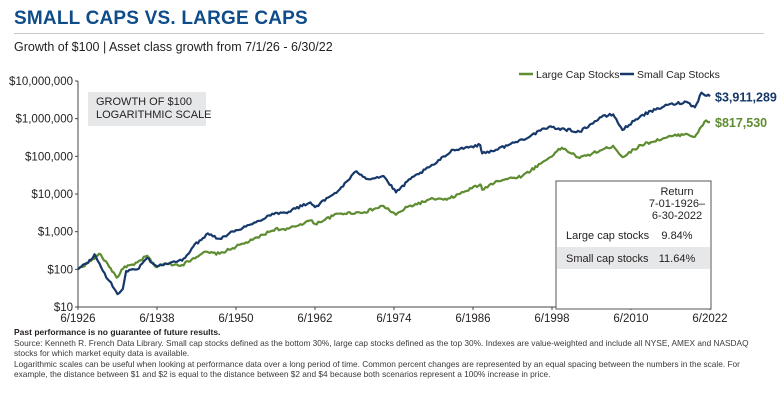 The image size is (780, 401). What do you see at coordinates (60, 270) in the screenshot?
I see `y-tick-label: $100` at bounding box center [60, 270].